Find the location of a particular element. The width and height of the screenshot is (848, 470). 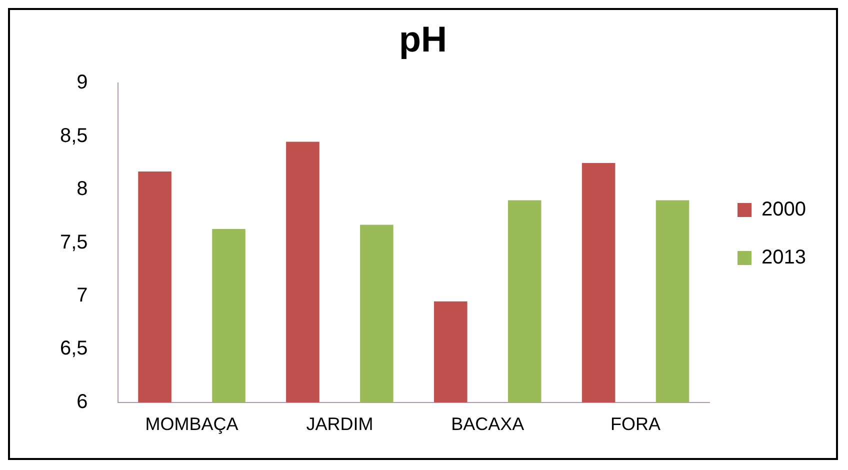

y-tick-label: 8,5 is located at coordinates (74, 135).